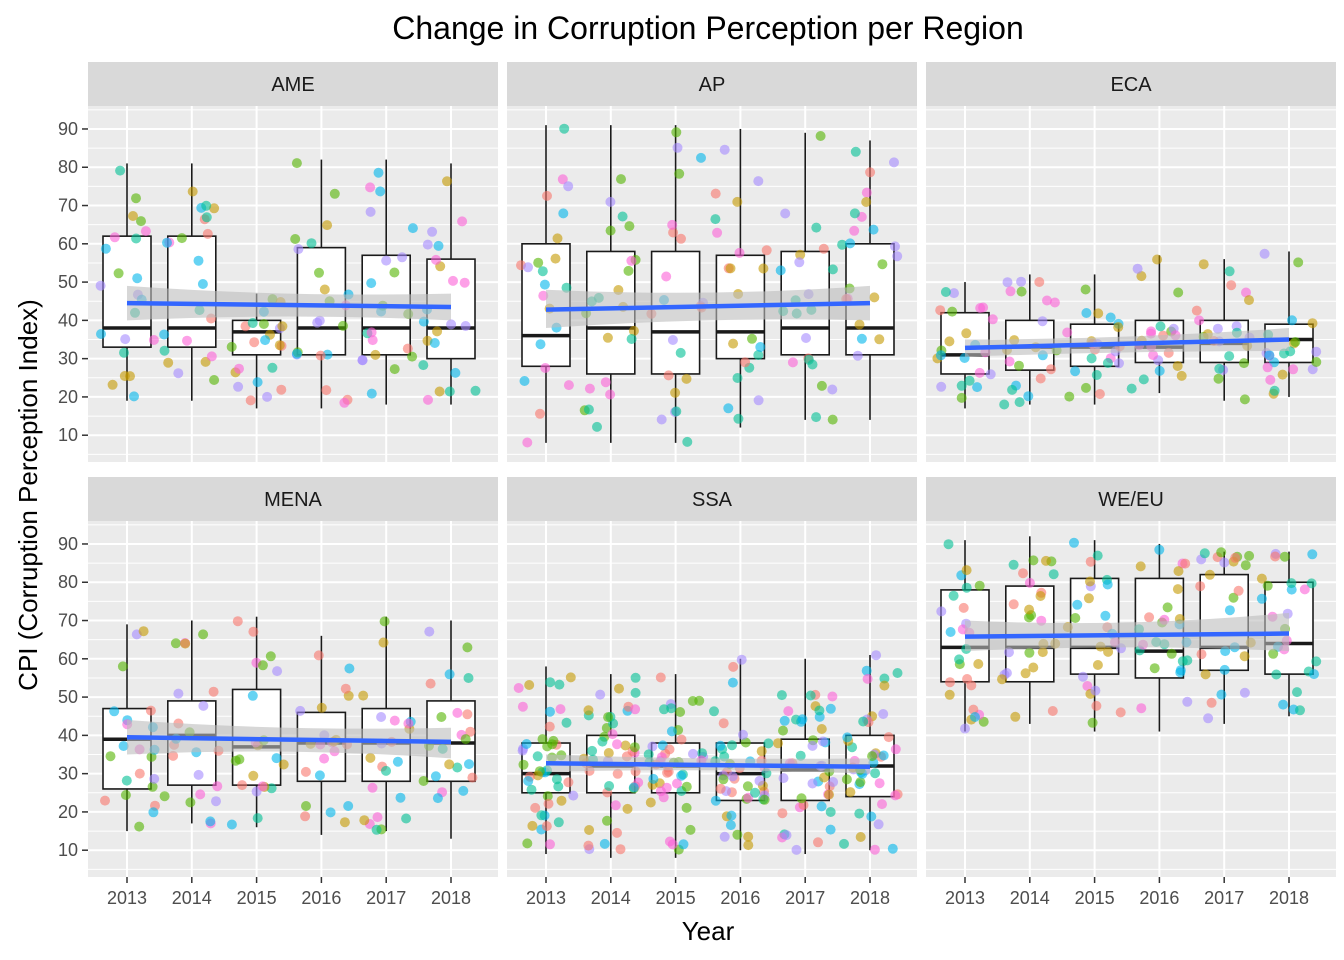  Describe the element at coordinates (68, 621) in the screenshot. I see `y-tick-label: 70` at that location.